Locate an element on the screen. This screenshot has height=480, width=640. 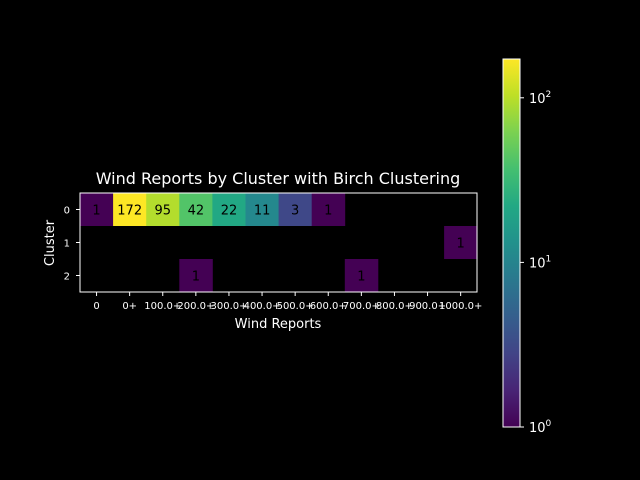
colorbar-tick-label: 100 is located at coordinates (540, 427).